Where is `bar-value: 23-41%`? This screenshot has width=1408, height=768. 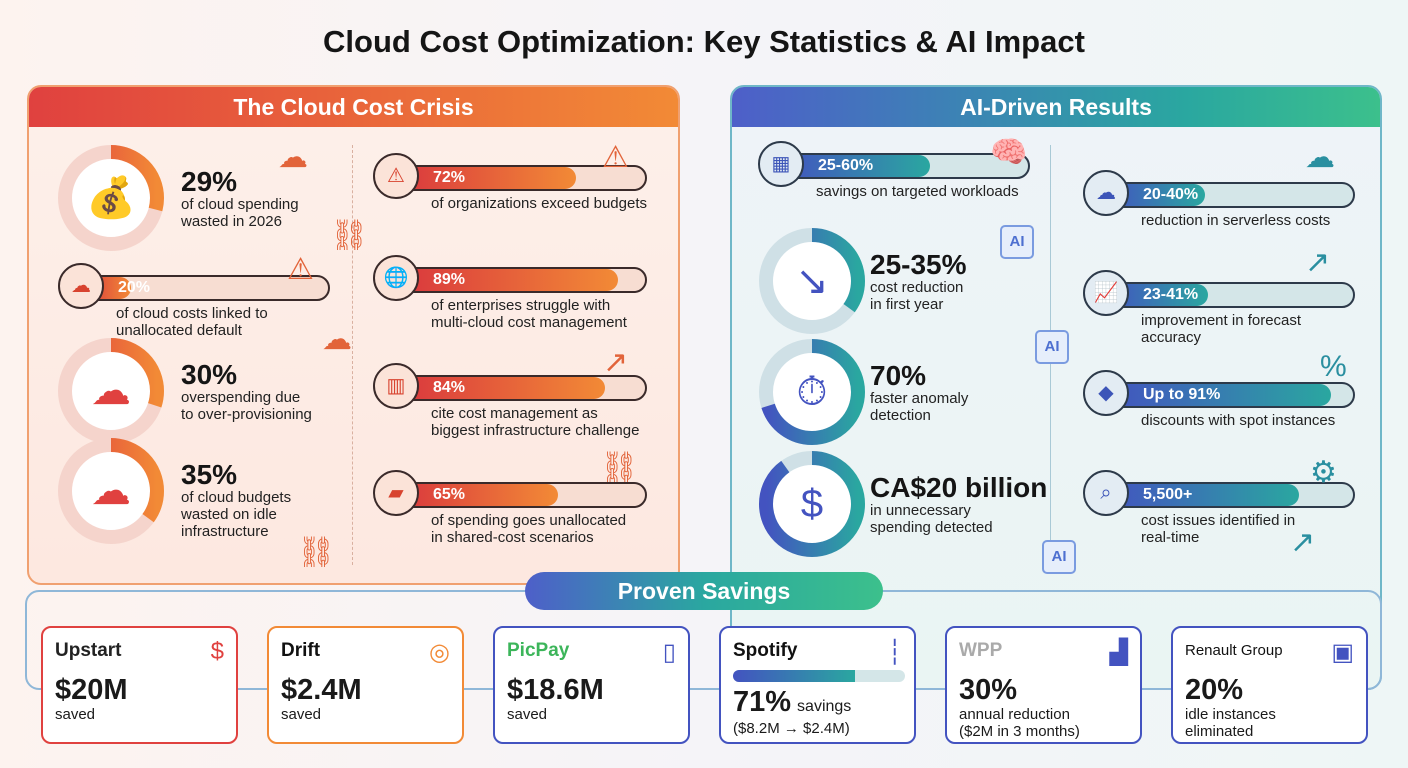 bar-value: 23-41% is located at coordinates (1171, 294).